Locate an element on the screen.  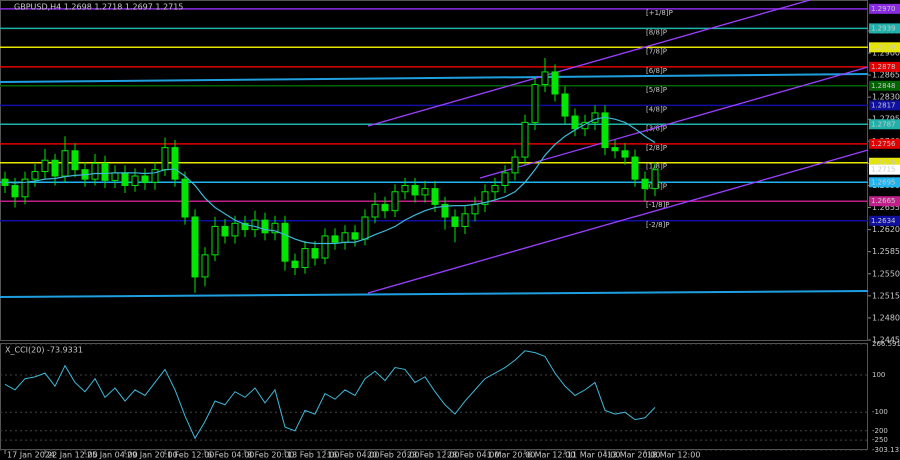
y-tick-label: 1.2795 is located at coordinates (886, 119).